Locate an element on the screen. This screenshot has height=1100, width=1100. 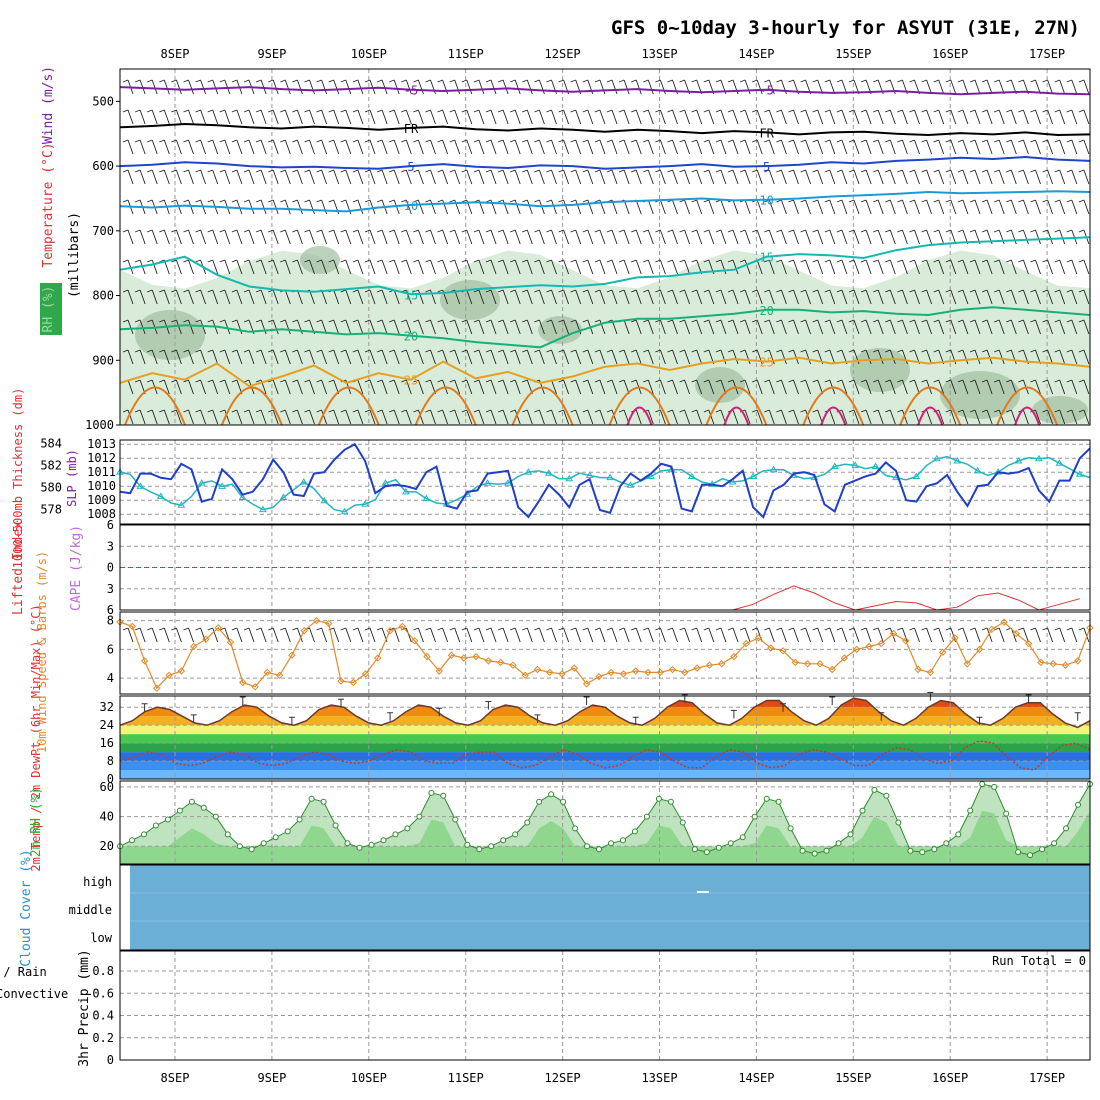
temperature-contour-label: 25 is located at coordinates (766, 363).